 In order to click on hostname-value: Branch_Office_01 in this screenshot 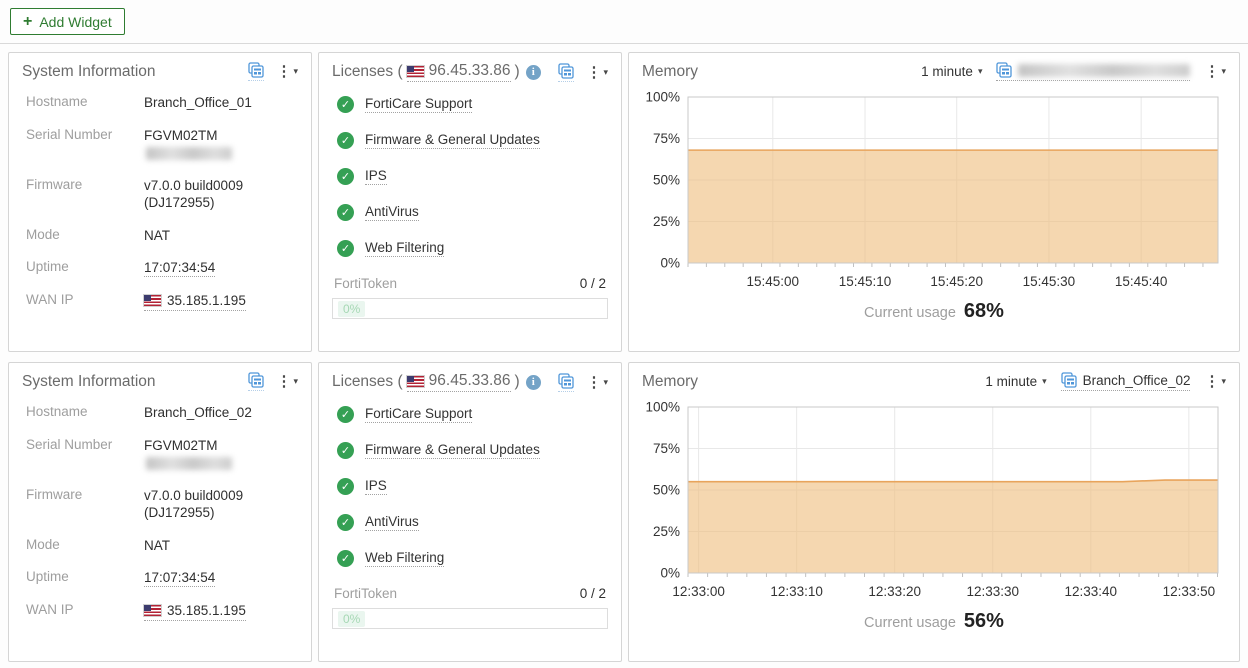, I will do `click(198, 102)`.